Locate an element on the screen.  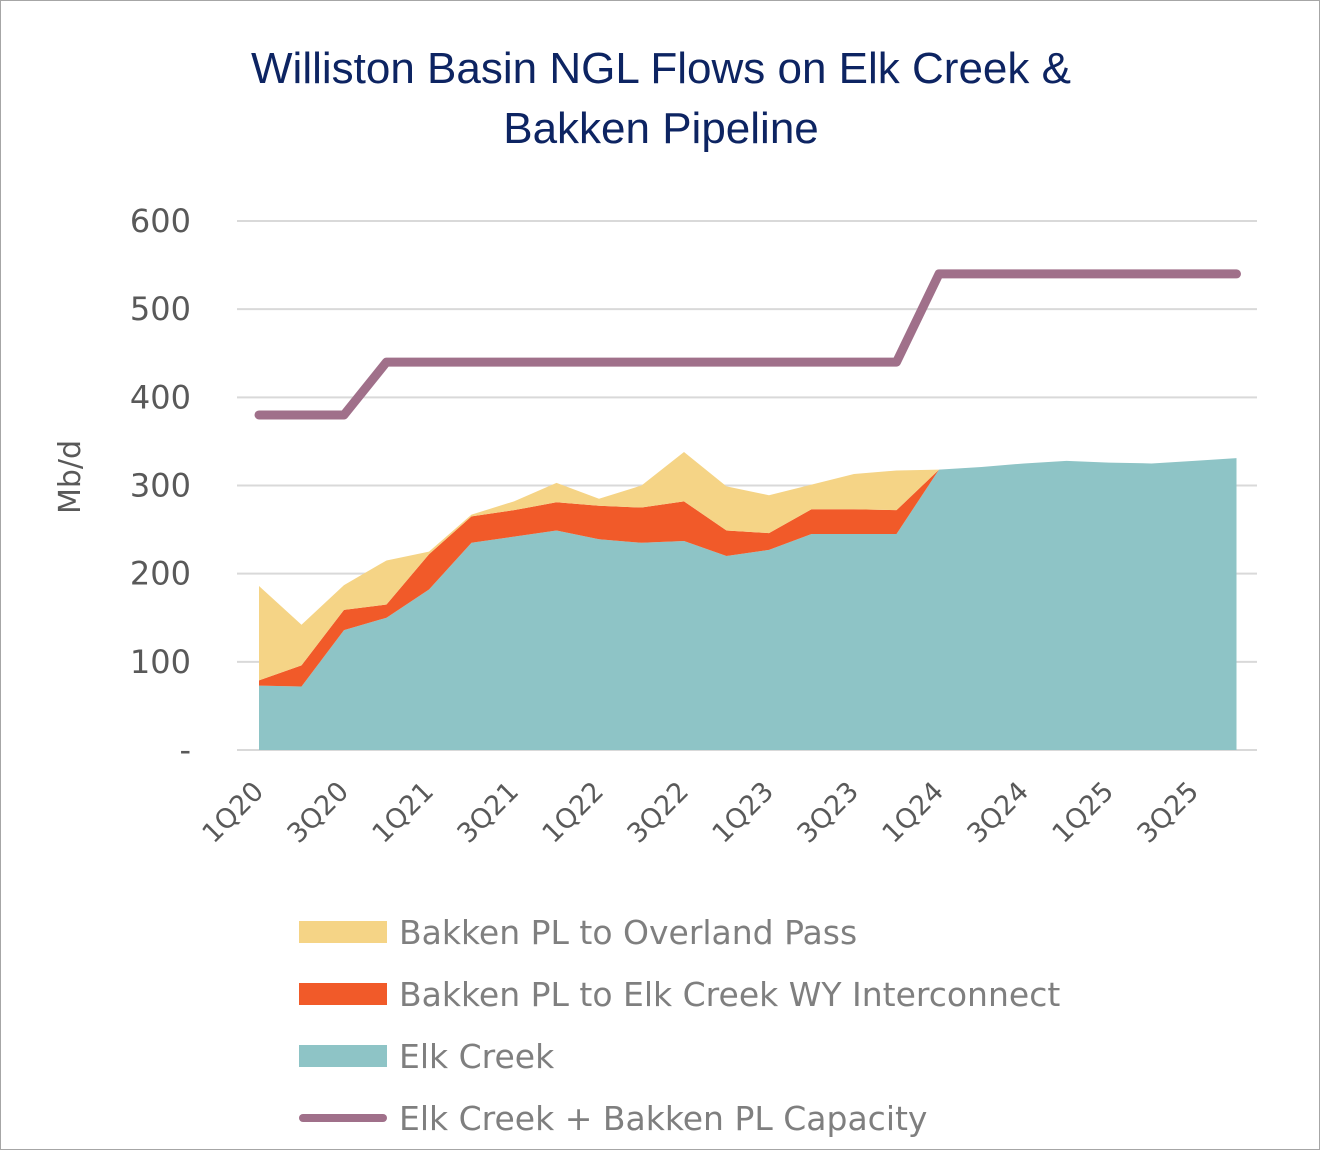
x-tick-label-1q23: 1Q23 is located at coordinates (743, 812).